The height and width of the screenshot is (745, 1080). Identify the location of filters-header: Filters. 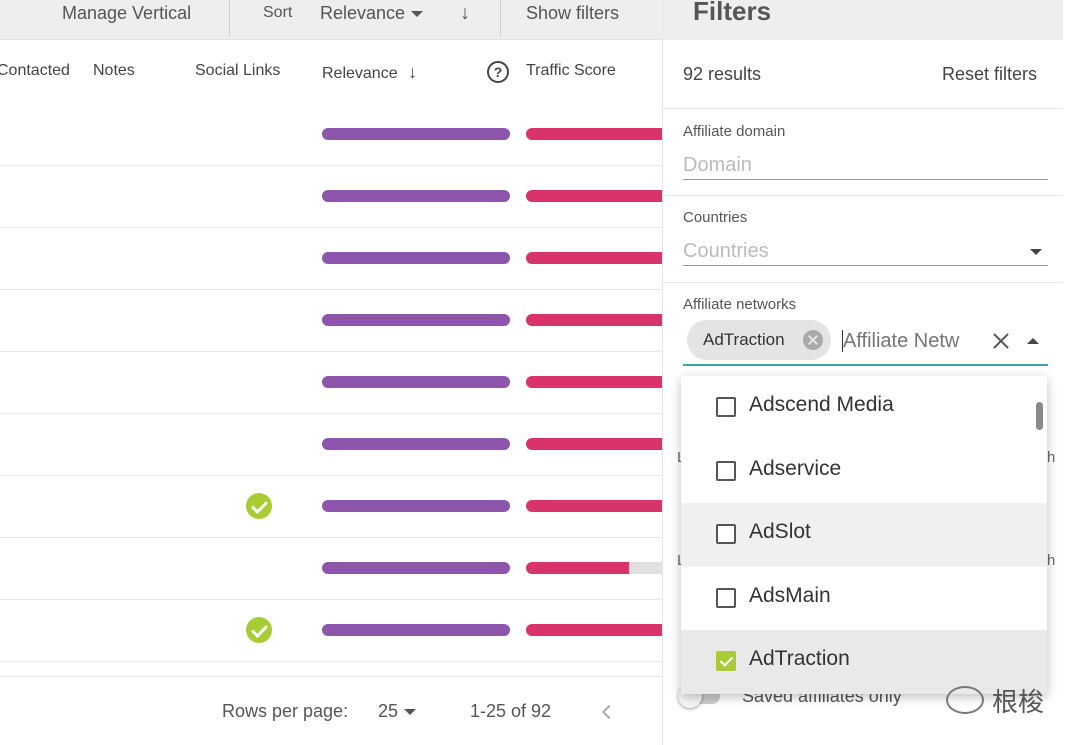
(863, 20).